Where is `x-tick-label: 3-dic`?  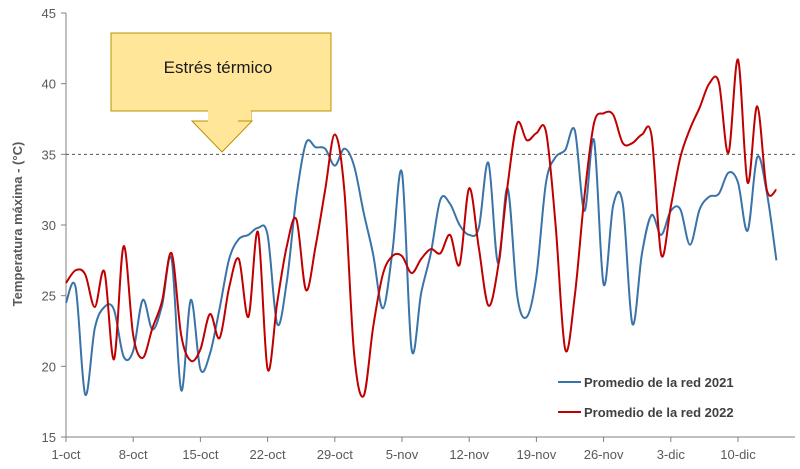
x-tick-label: 3-dic is located at coordinates (671, 454).